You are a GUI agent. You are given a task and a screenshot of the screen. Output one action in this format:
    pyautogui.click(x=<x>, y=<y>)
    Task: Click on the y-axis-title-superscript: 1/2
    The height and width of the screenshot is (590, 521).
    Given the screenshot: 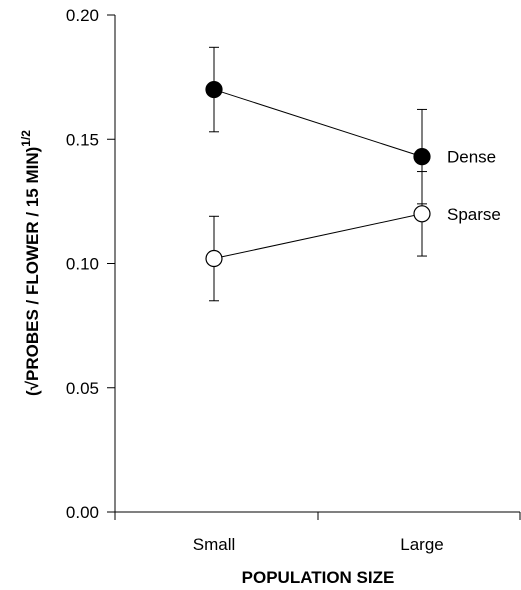 What is the action you would take?
    pyautogui.click(x=26, y=138)
    